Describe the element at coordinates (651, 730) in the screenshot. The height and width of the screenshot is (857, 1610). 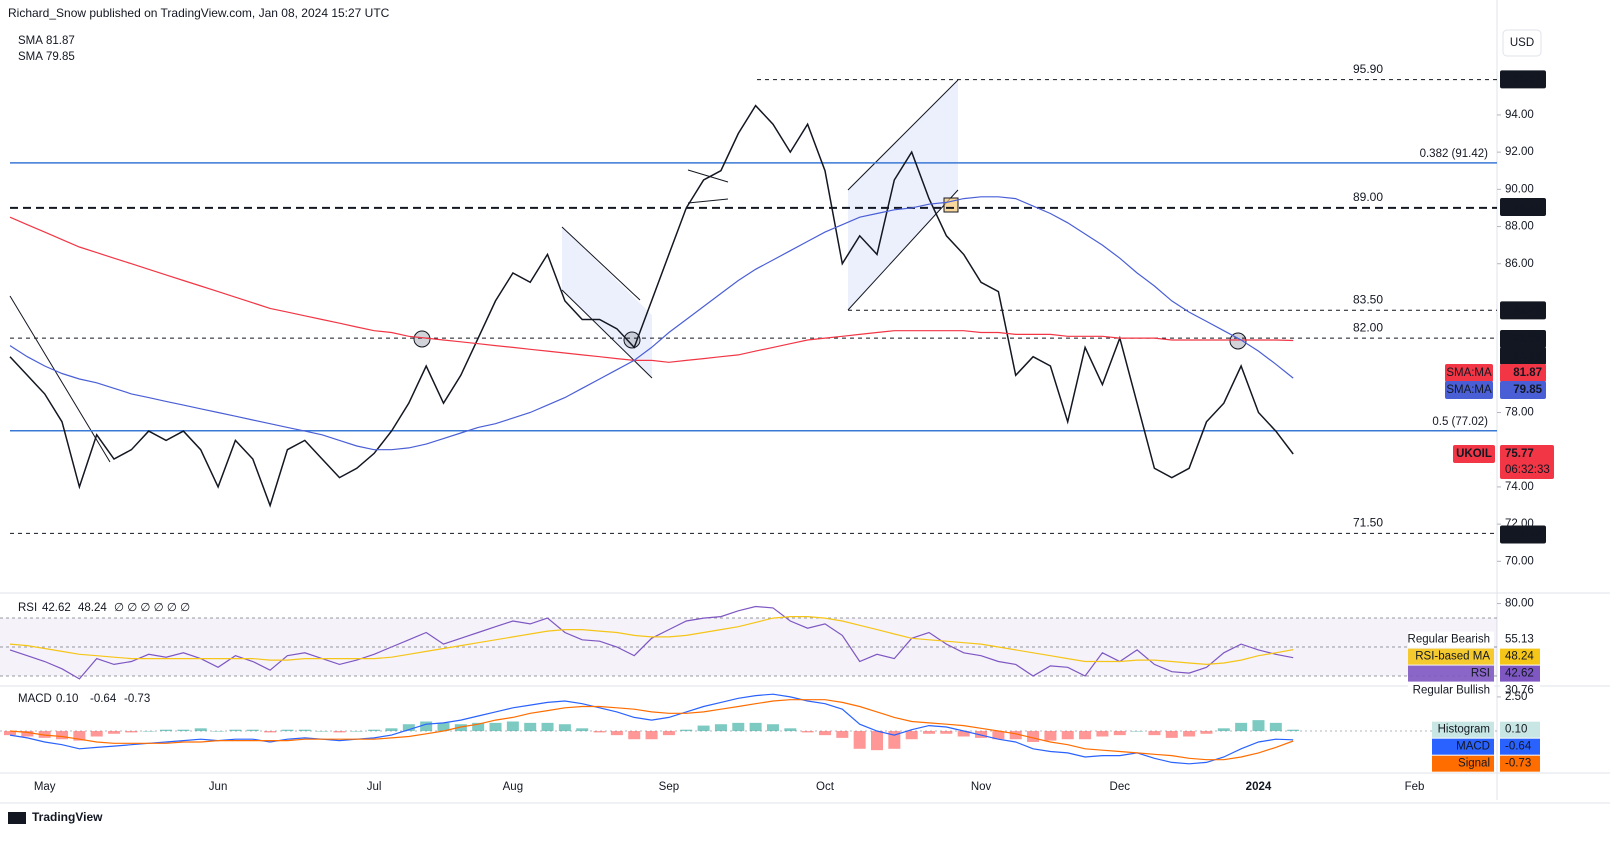
I see `macd-line` at that location.